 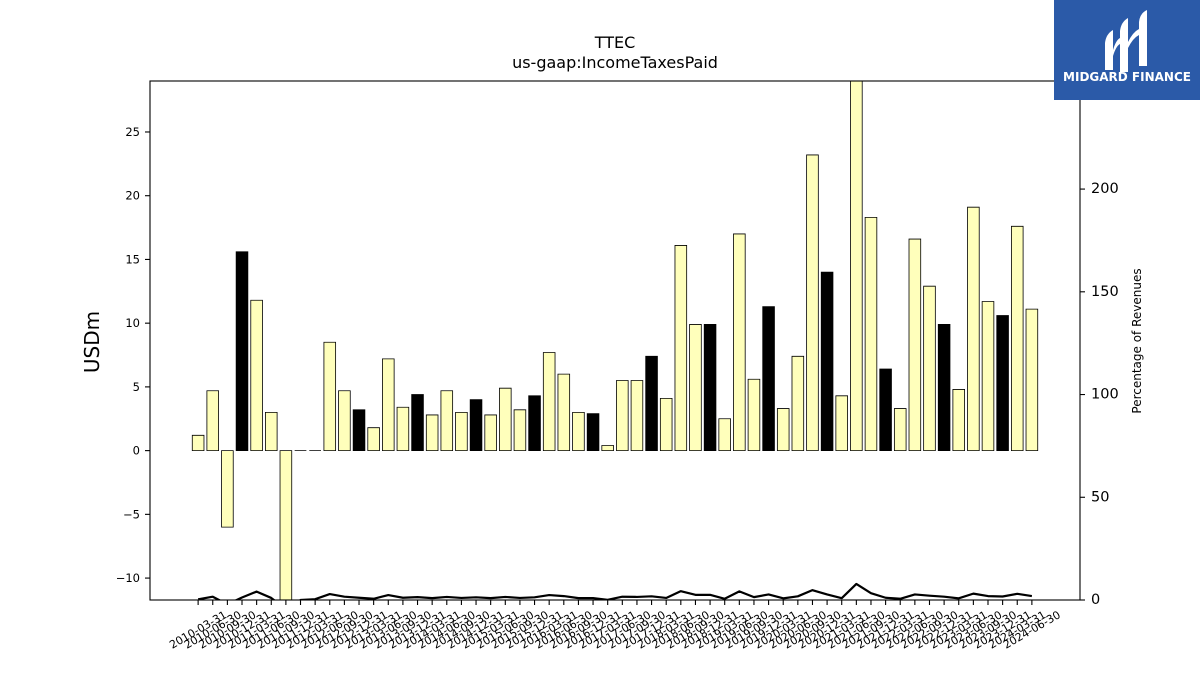 I want to click on y-axis-label: USDm, so click(x=92, y=342).